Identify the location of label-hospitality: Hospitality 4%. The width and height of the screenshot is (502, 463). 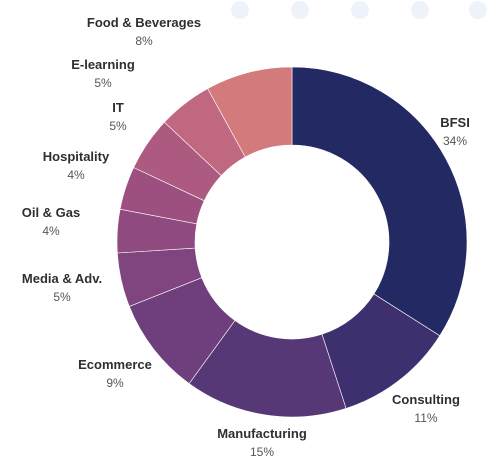
(78, 166).